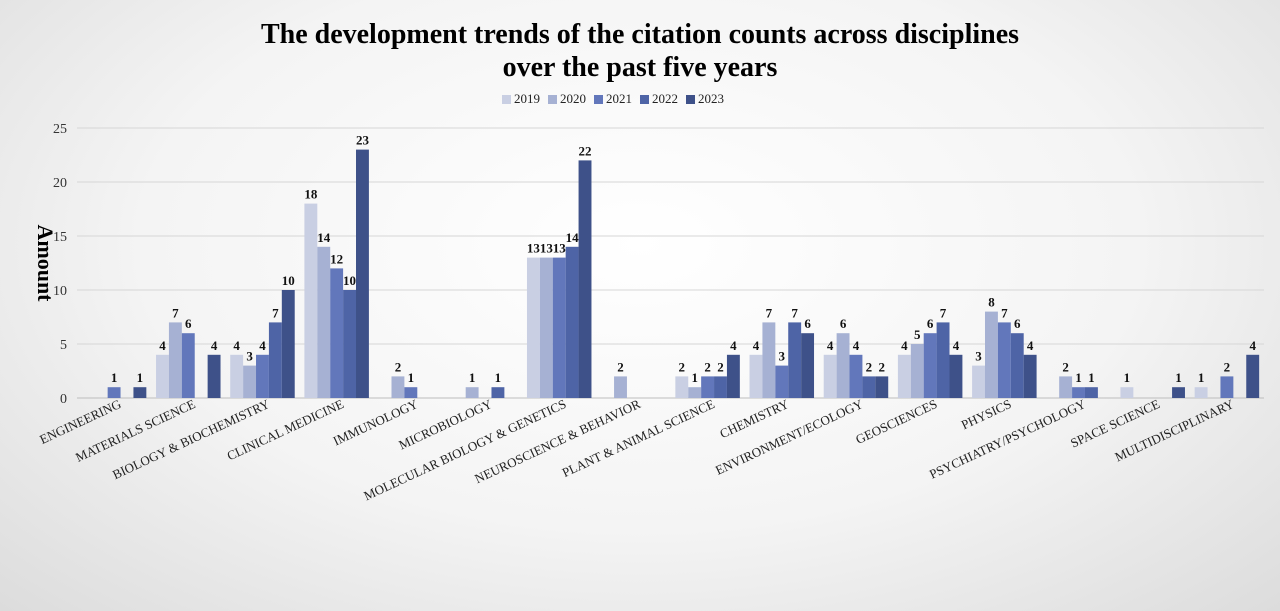 Image resolution: width=1280 pixels, height=611 pixels. What do you see at coordinates (60, 183) in the screenshot?
I see `y-tick-label: 20` at bounding box center [60, 183].